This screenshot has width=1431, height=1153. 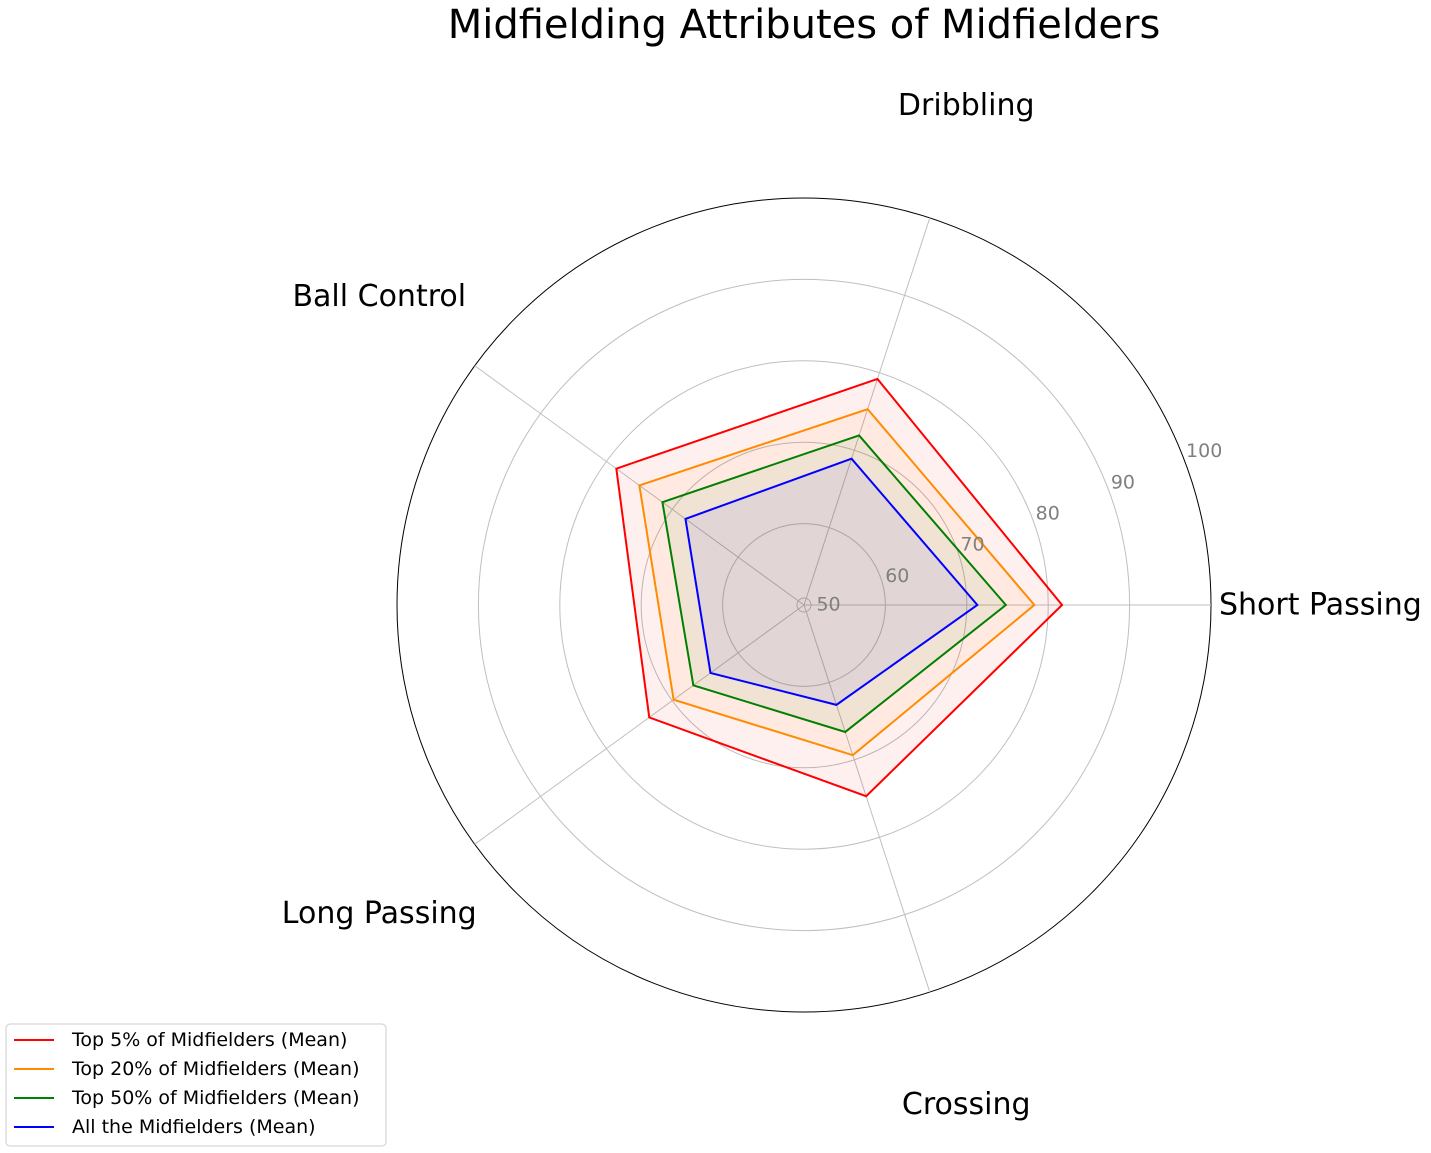 What do you see at coordinates (1204, 451) in the screenshot?
I see `tick-label: 100` at bounding box center [1204, 451].